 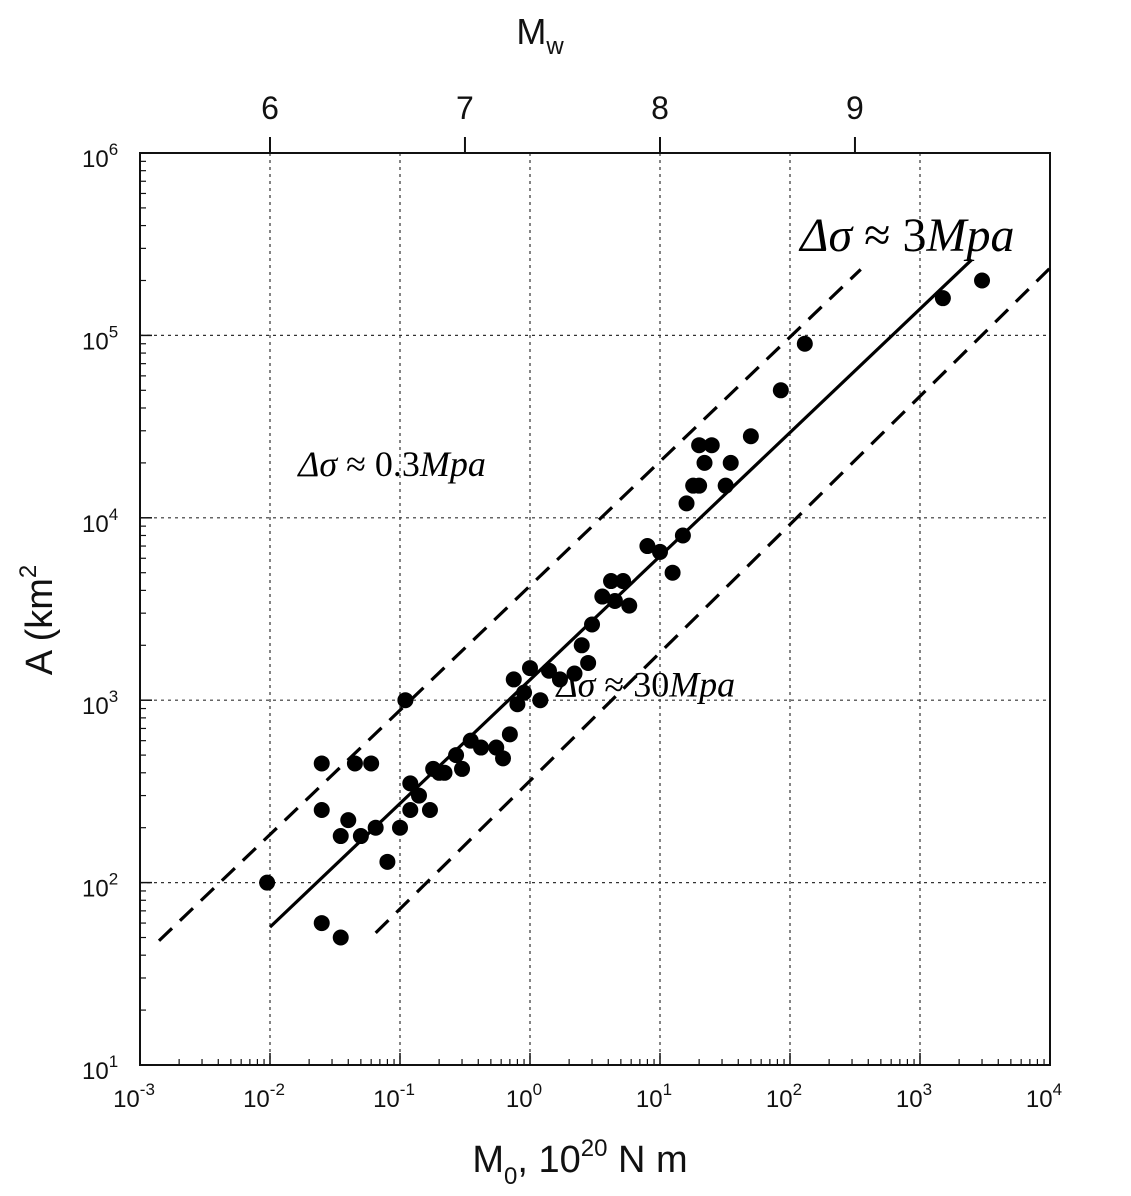 I want to click on x-tick-label: 10², so click(x=784, y=1096).